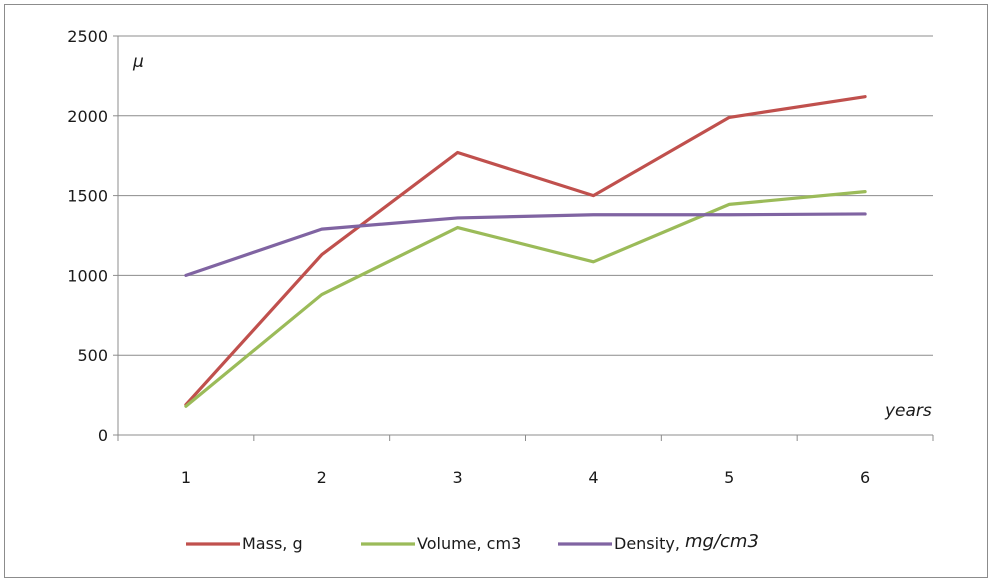 Image resolution: width=990 pixels, height=581 pixels. I want to click on y-tick-label: 1500, so click(87, 196).